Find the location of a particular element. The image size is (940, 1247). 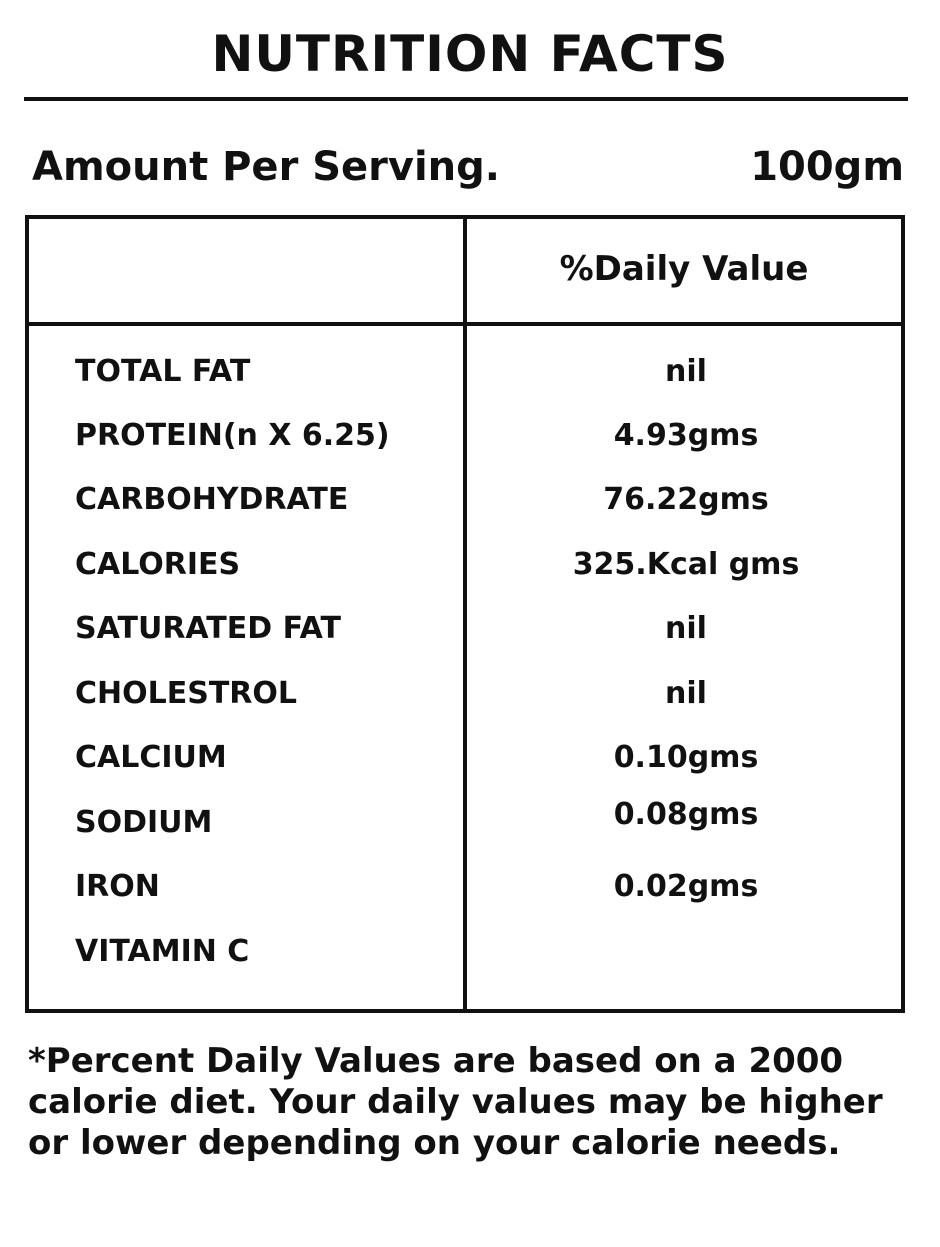

row-label-protein: PROTEIN(n X 6.25) is located at coordinates (232, 435).